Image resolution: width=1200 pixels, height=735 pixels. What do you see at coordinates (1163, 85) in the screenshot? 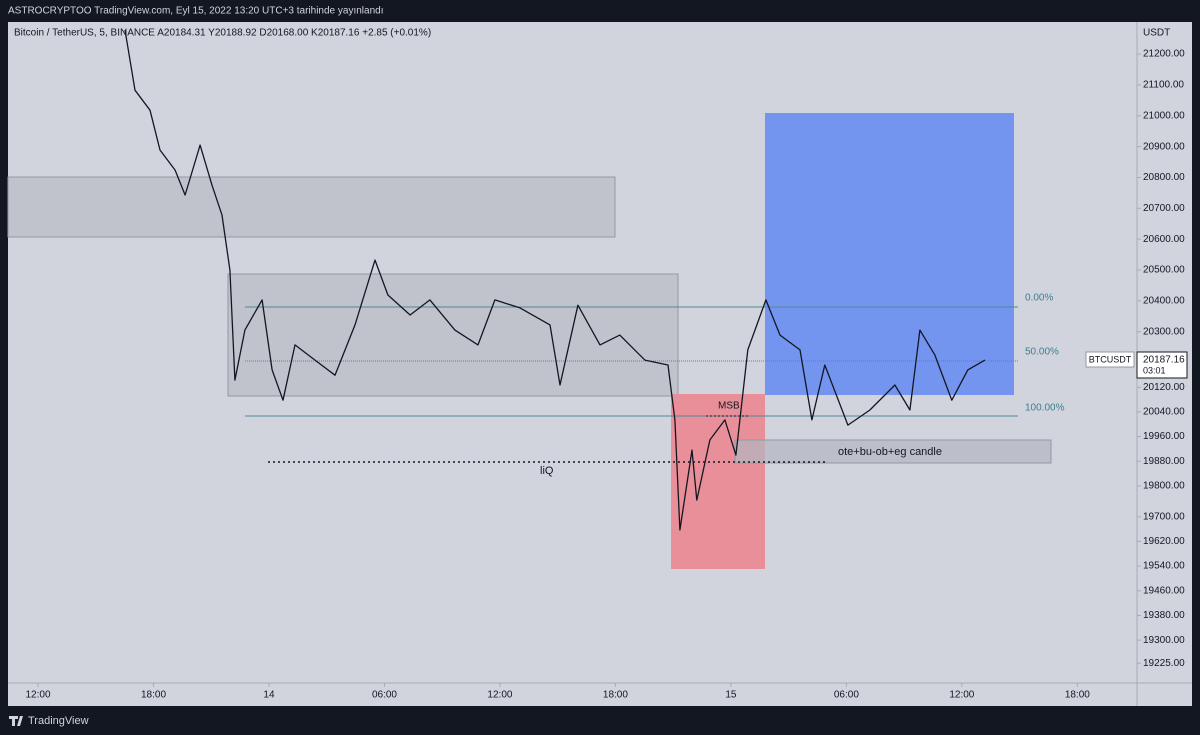
I see `y-tick-label: 21100.00` at bounding box center [1163, 85].